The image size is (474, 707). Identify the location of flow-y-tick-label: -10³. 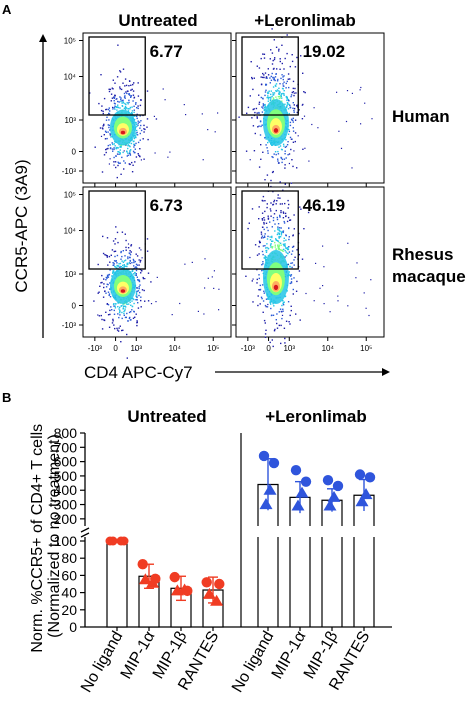
(69, 325).